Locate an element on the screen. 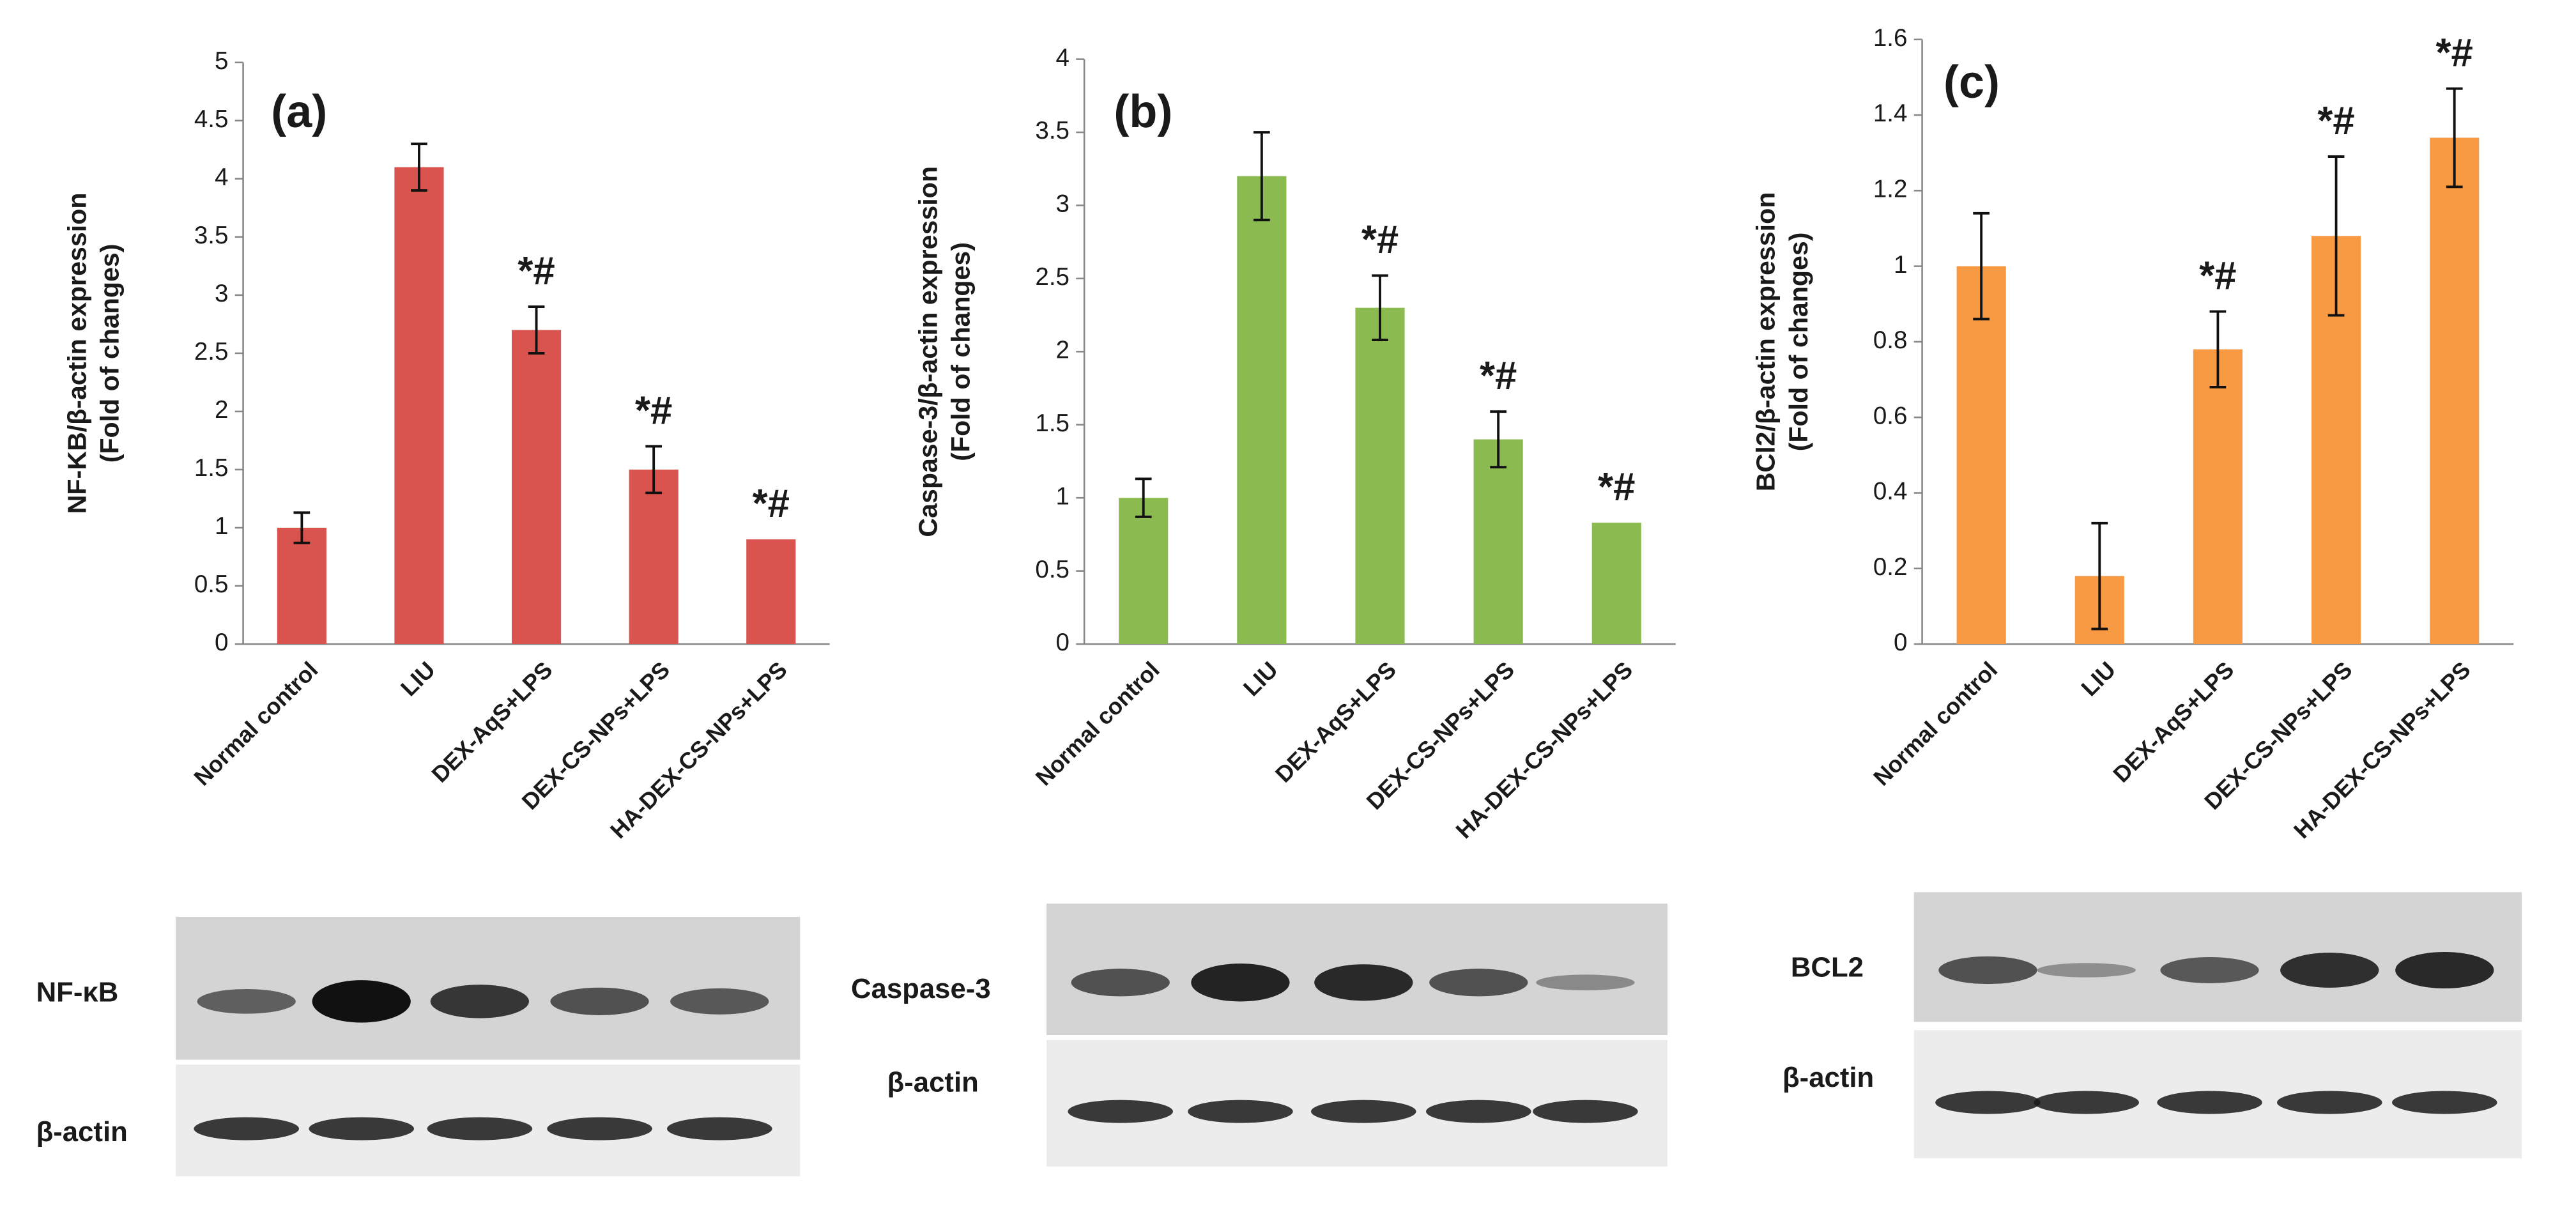 This screenshot has height=1205, width=2576. y-axis-label: Caspase-3/β-actin expression is located at coordinates (927, 352).